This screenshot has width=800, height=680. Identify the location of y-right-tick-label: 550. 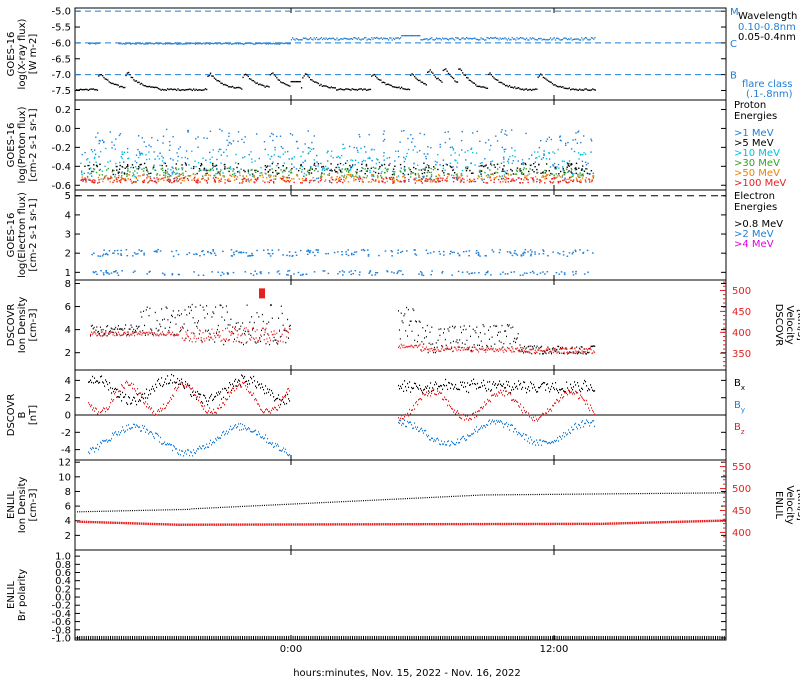
(741, 467).